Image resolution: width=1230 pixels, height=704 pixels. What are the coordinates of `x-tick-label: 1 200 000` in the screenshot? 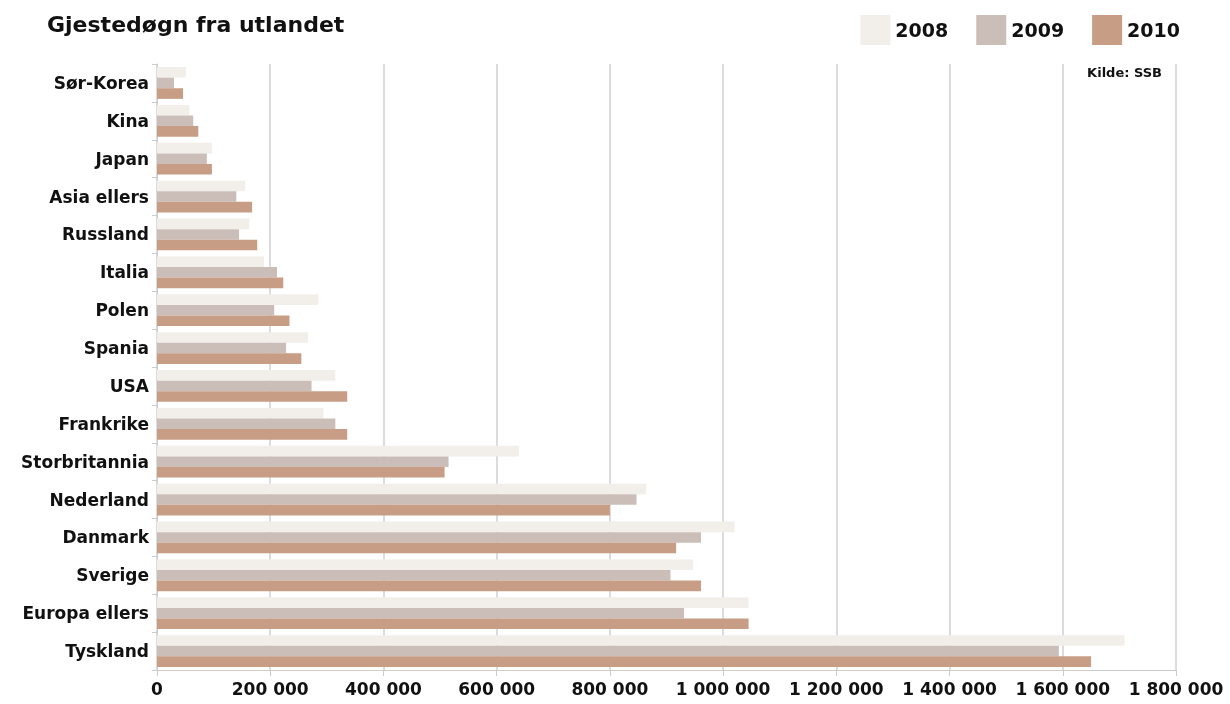 It's located at (836, 688).